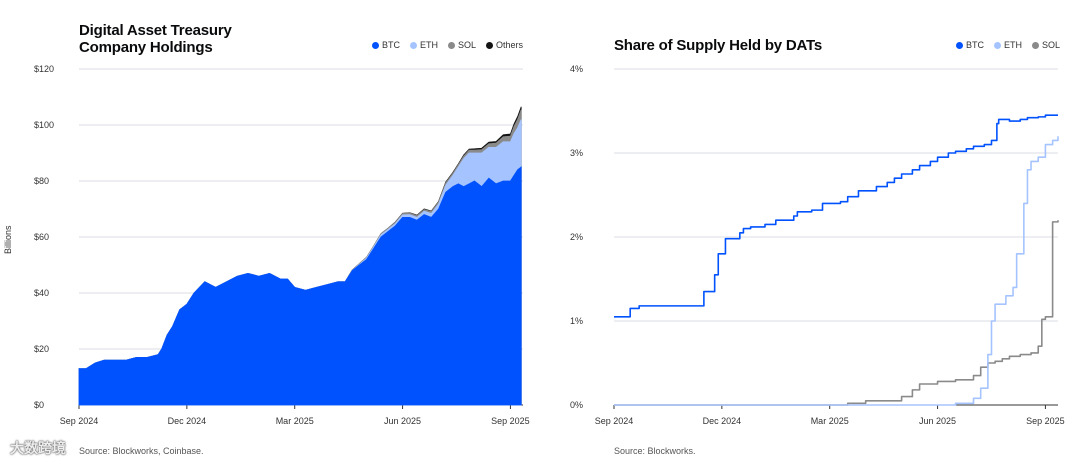 The width and height of the screenshot is (1080, 474). What do you see at coordinates (402, 421) in the screenshot?
I see `holdings-x-tick-label: Jun 2025` at bounding box center [402, 421].